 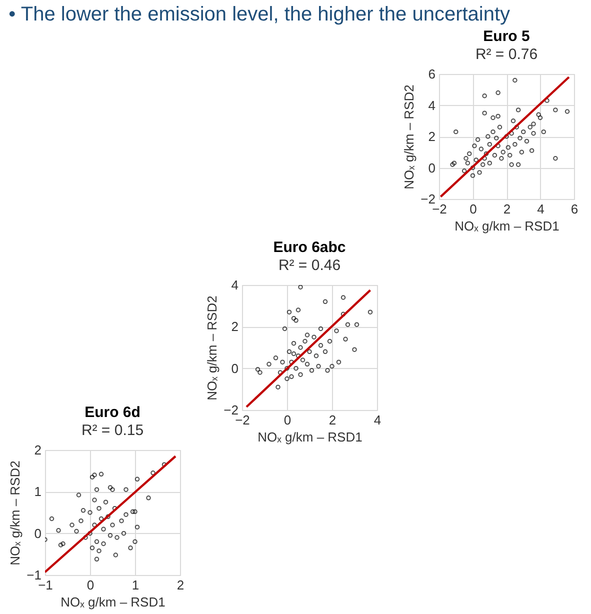 What do you see at coordinates (309, 265) in the screenshot?
I see `chart-subtitle: R² = 0.46` at bounding box center [309, 265].